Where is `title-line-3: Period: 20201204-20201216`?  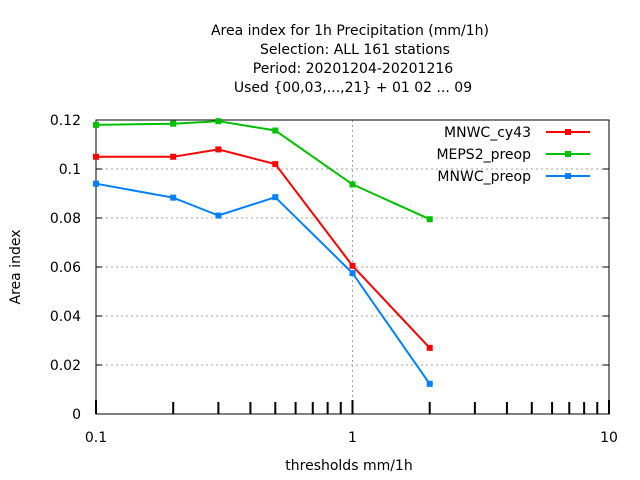
title-line-3: Period: 20201204-20201216 is located at coordinates (353, 69).